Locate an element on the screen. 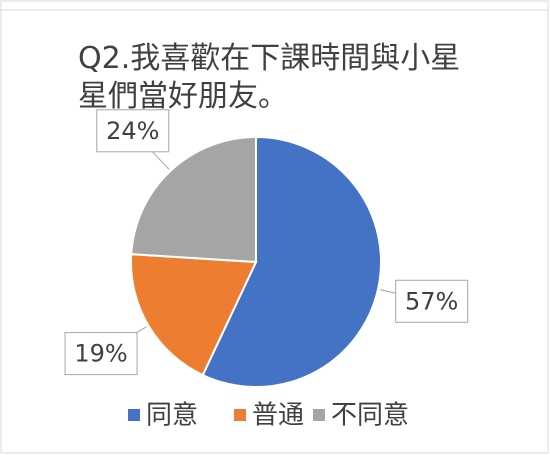  legend-label: 同意 is located at coordinates (172, 416).